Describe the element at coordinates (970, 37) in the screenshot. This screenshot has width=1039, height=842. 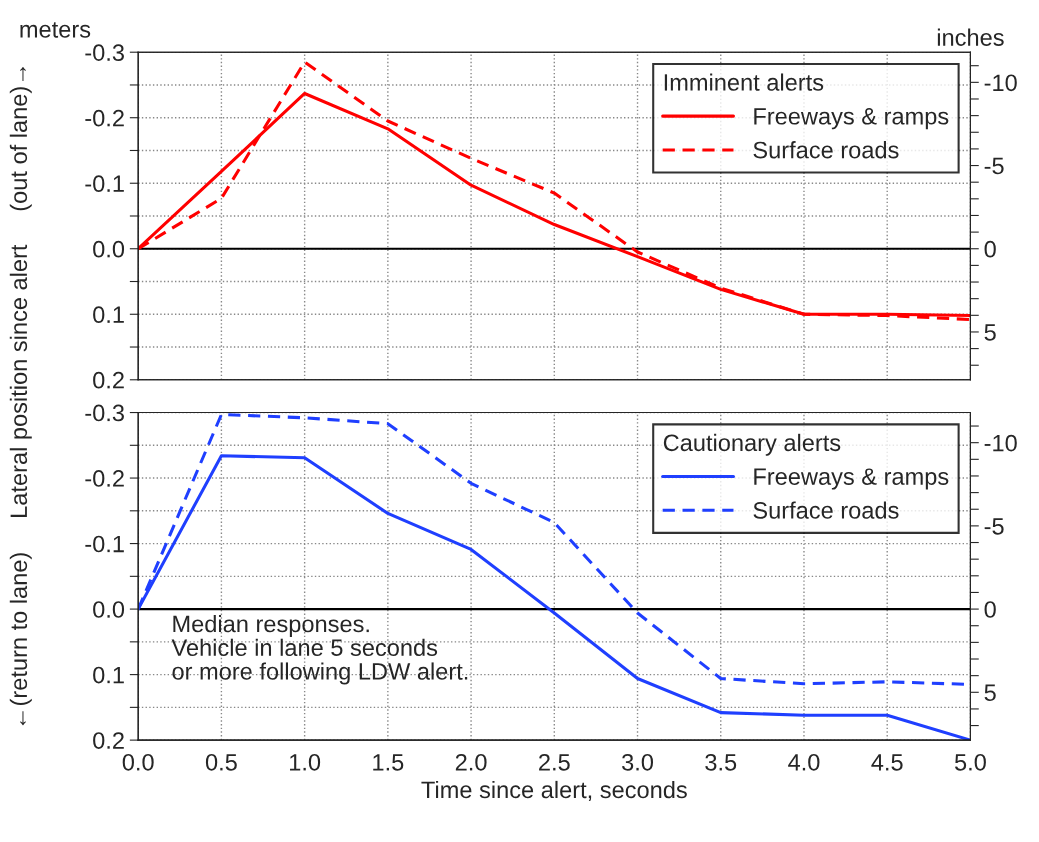
I see `y2-axis-title: inches` at that location.